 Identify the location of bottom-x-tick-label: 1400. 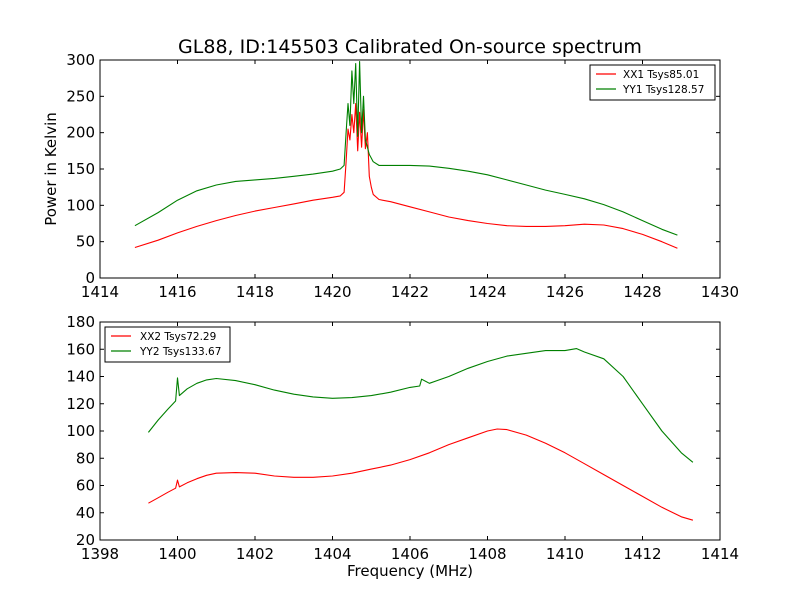
(177, 554).